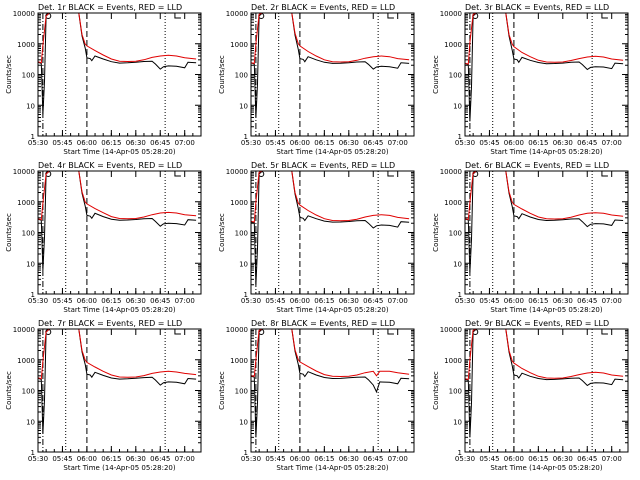 The image size is (640, 480). I want to click on panel-title: Det. 6r BLACK = Events, RED = LLD, so click(537, 165).